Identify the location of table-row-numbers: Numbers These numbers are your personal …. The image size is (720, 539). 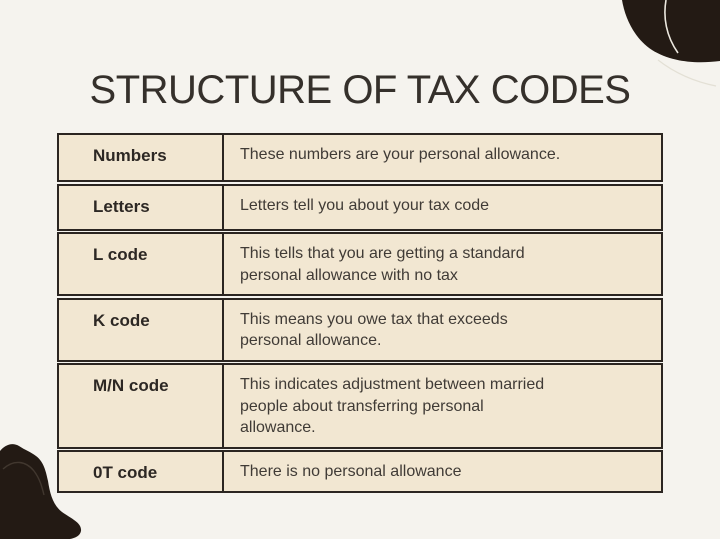
(360, 157).